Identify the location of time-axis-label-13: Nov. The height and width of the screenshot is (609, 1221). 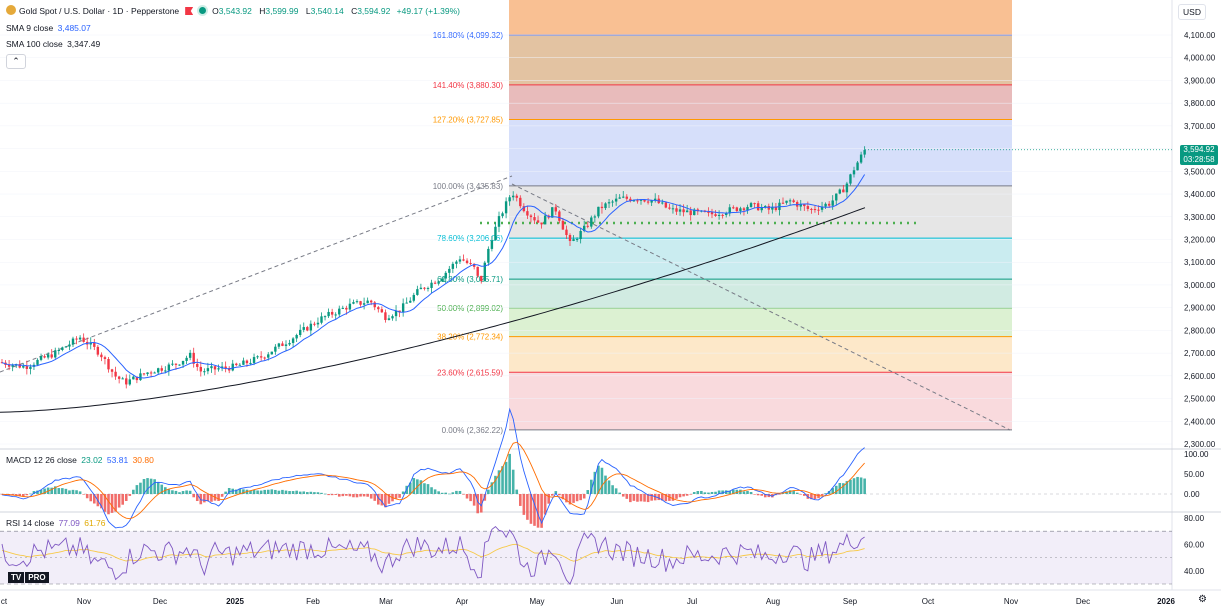
(1011, 601).